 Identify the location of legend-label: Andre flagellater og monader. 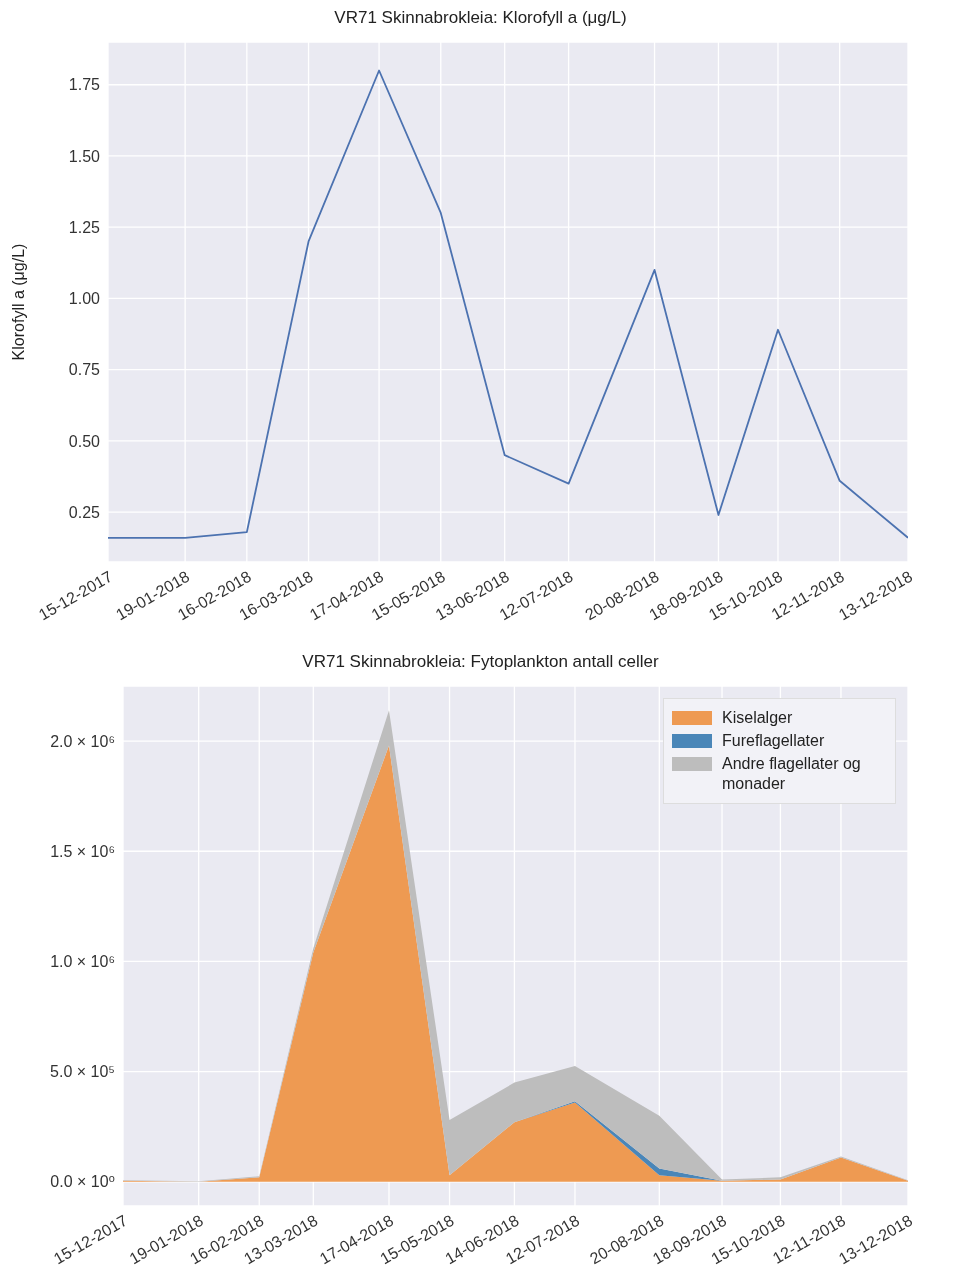
(792, 774).